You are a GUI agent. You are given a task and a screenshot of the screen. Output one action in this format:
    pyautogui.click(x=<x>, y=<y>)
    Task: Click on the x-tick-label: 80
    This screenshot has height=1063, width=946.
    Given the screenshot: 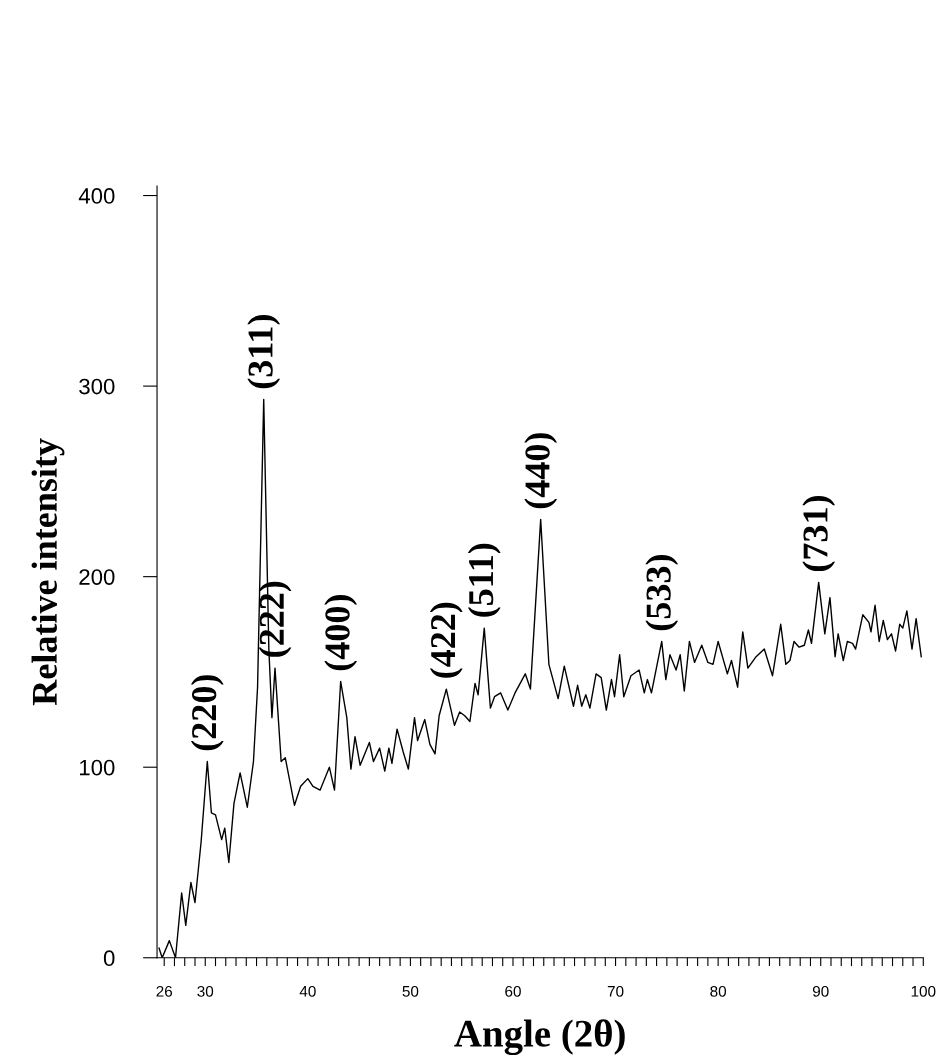 What is the action you would take?
    pyautogui.click(x=718, y=991)
    